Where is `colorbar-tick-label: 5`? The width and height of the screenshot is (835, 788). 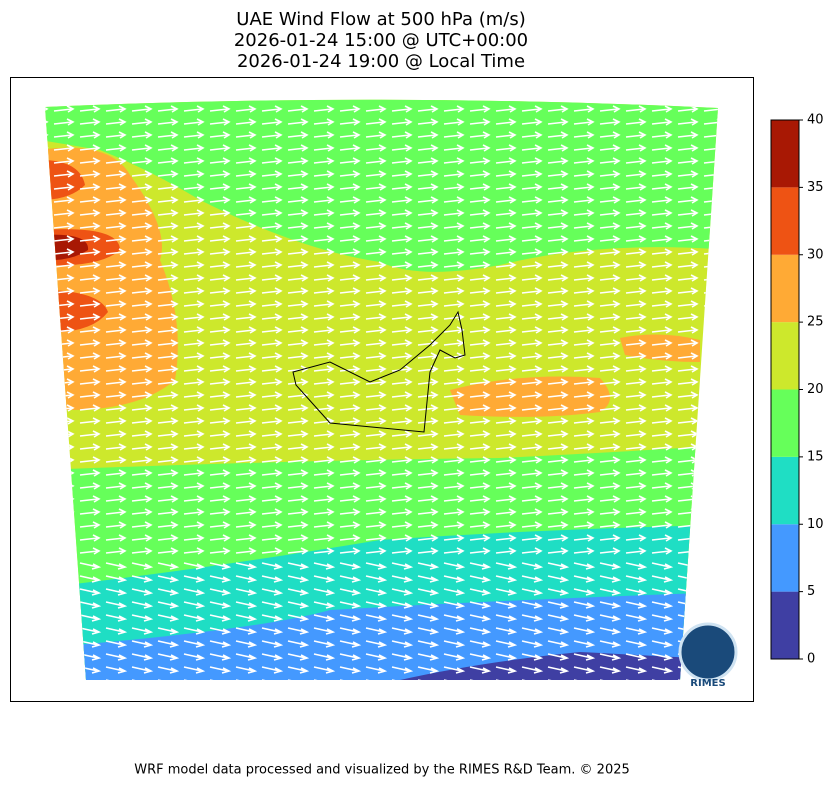 colorbar-tick-label: 5 is located at coordinates (811, 591).